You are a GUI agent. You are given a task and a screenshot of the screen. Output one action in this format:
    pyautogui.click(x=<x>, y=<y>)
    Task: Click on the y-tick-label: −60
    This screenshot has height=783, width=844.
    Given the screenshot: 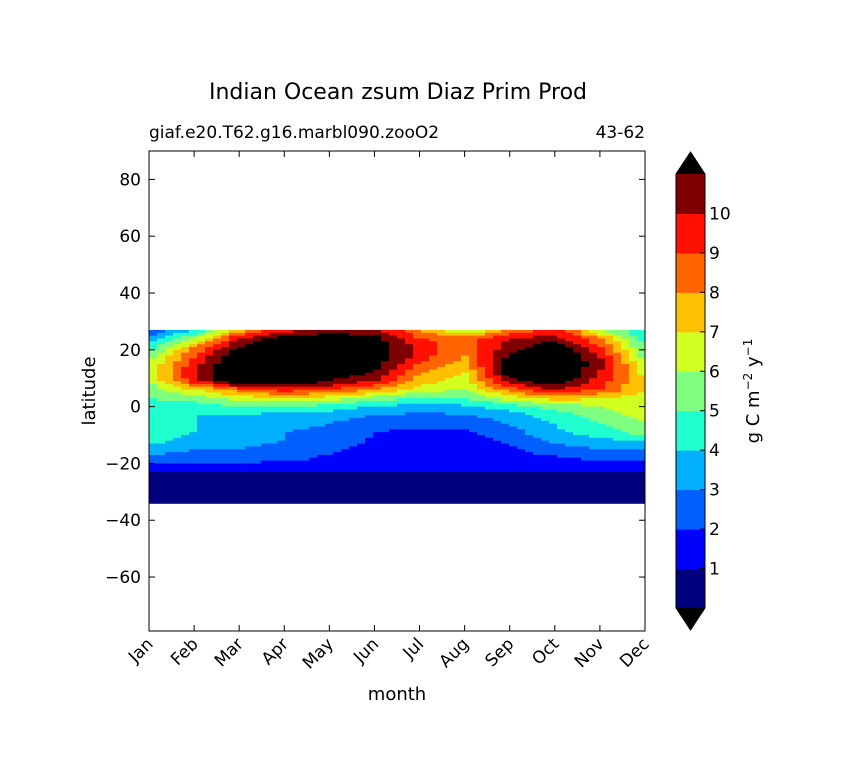 What is the action you would take?
    pyautogui.click(x=123, y=578)
    